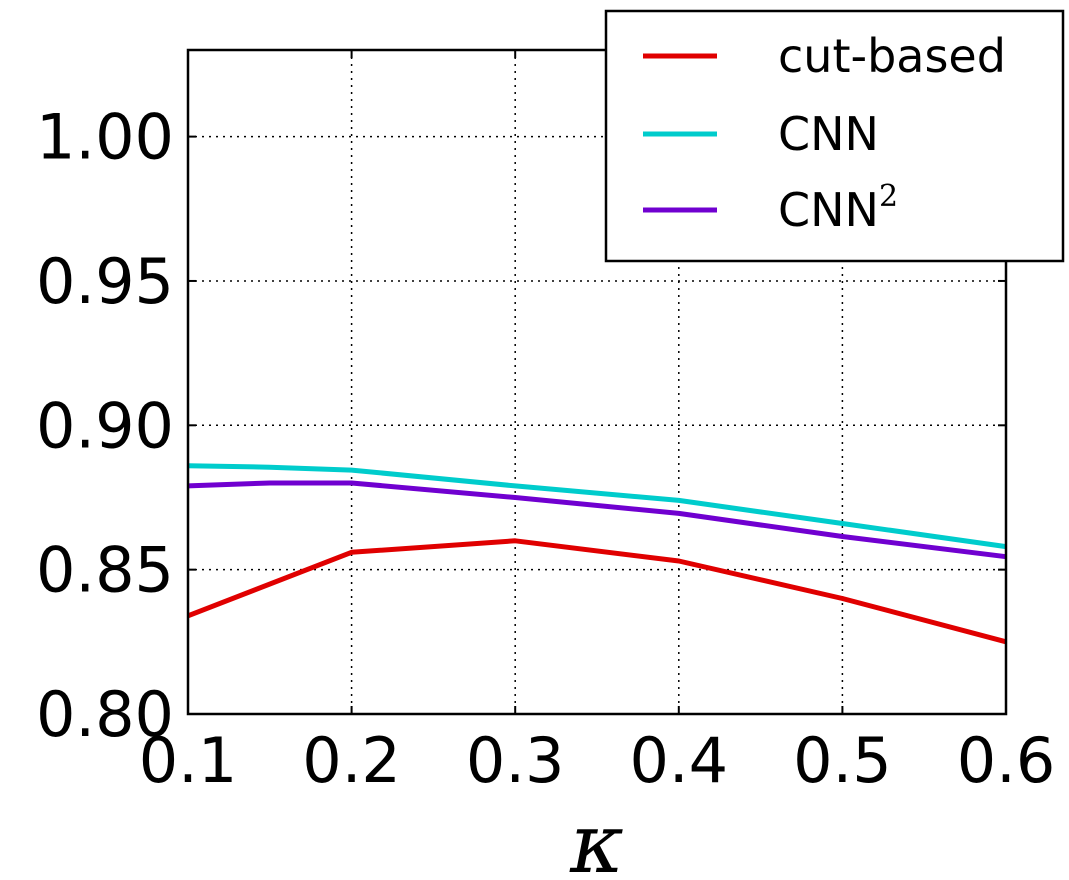  I want to click on x-tick-labels: 0.1 0.2 0.3 0.4 0.5 0.6, so click(597, 760).